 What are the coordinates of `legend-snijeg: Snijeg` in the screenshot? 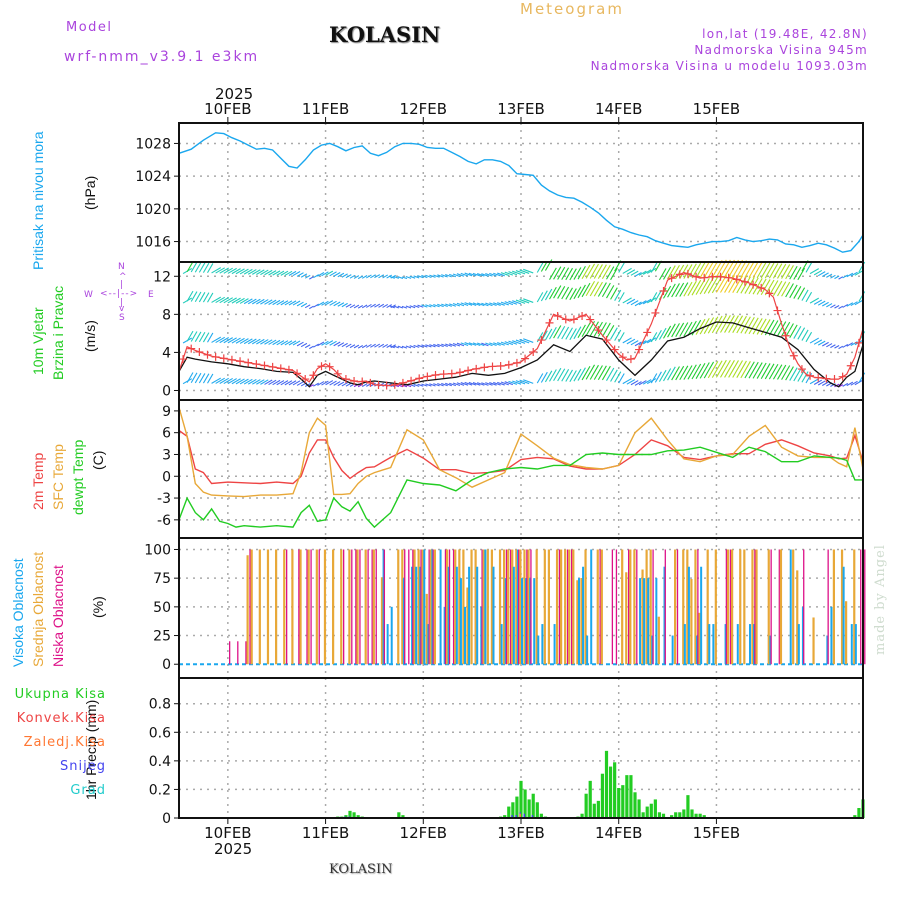 It's located at (83, 766).